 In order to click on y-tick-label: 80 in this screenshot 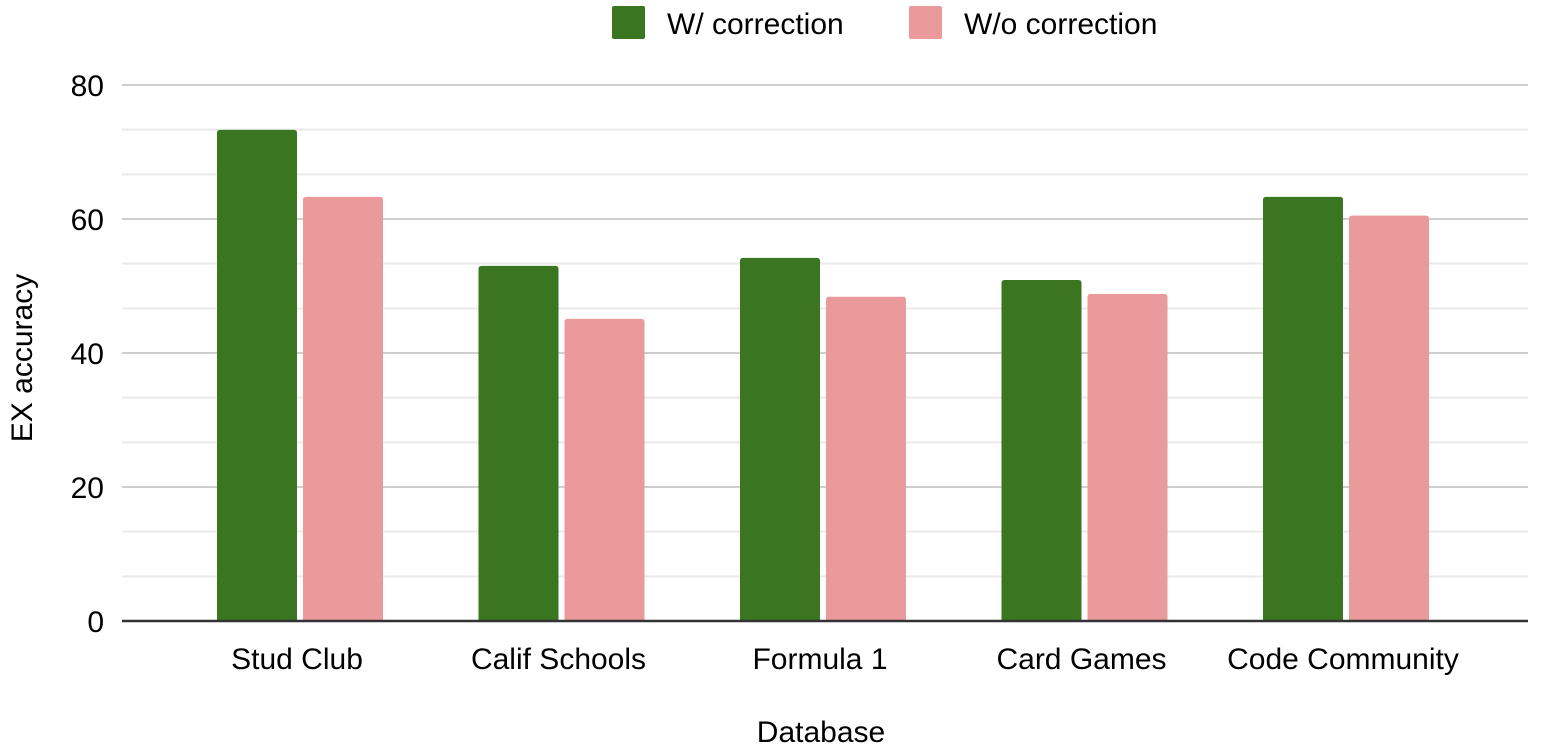, I will do `click(87, 86)`.